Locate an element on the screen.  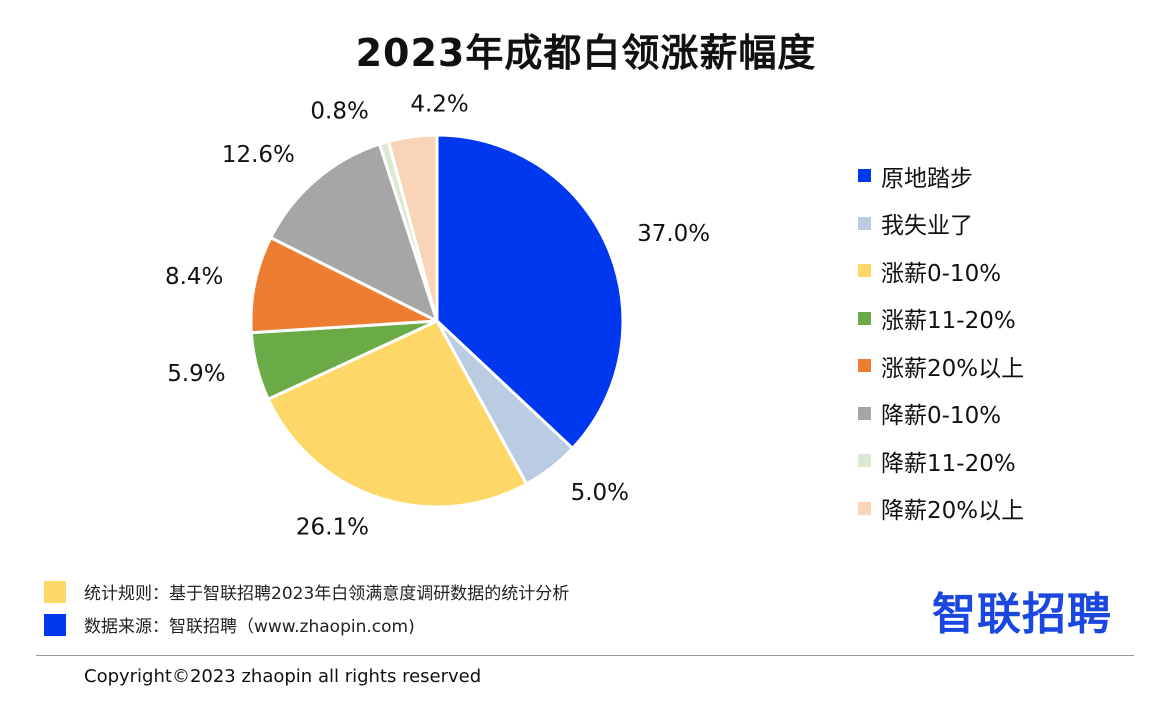
legend-item-0: 原地踏步 is located at coordinates (941, 176).